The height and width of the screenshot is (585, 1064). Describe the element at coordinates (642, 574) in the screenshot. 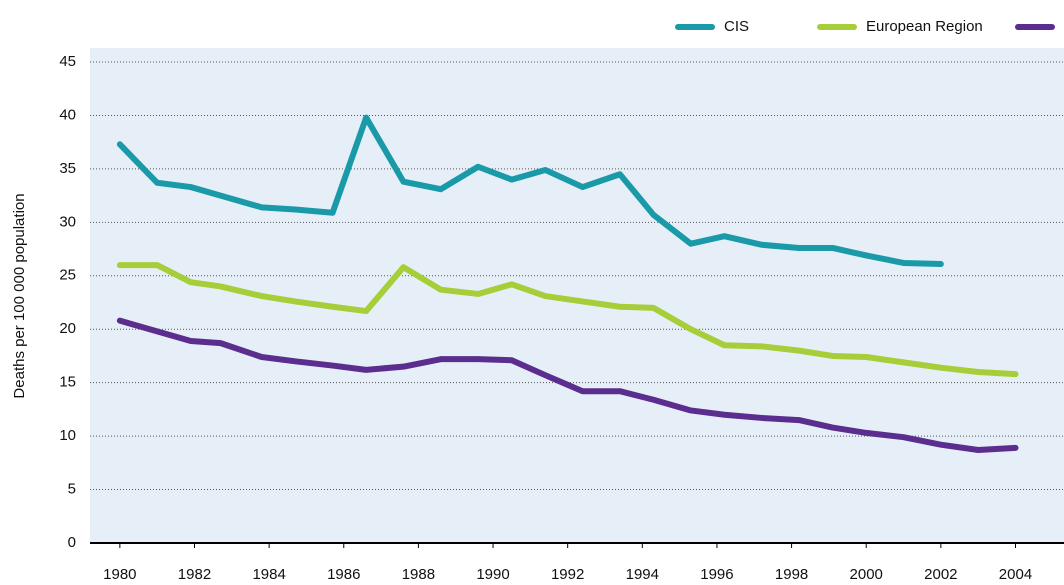

I see `x-tick-label: 1994` at that location.